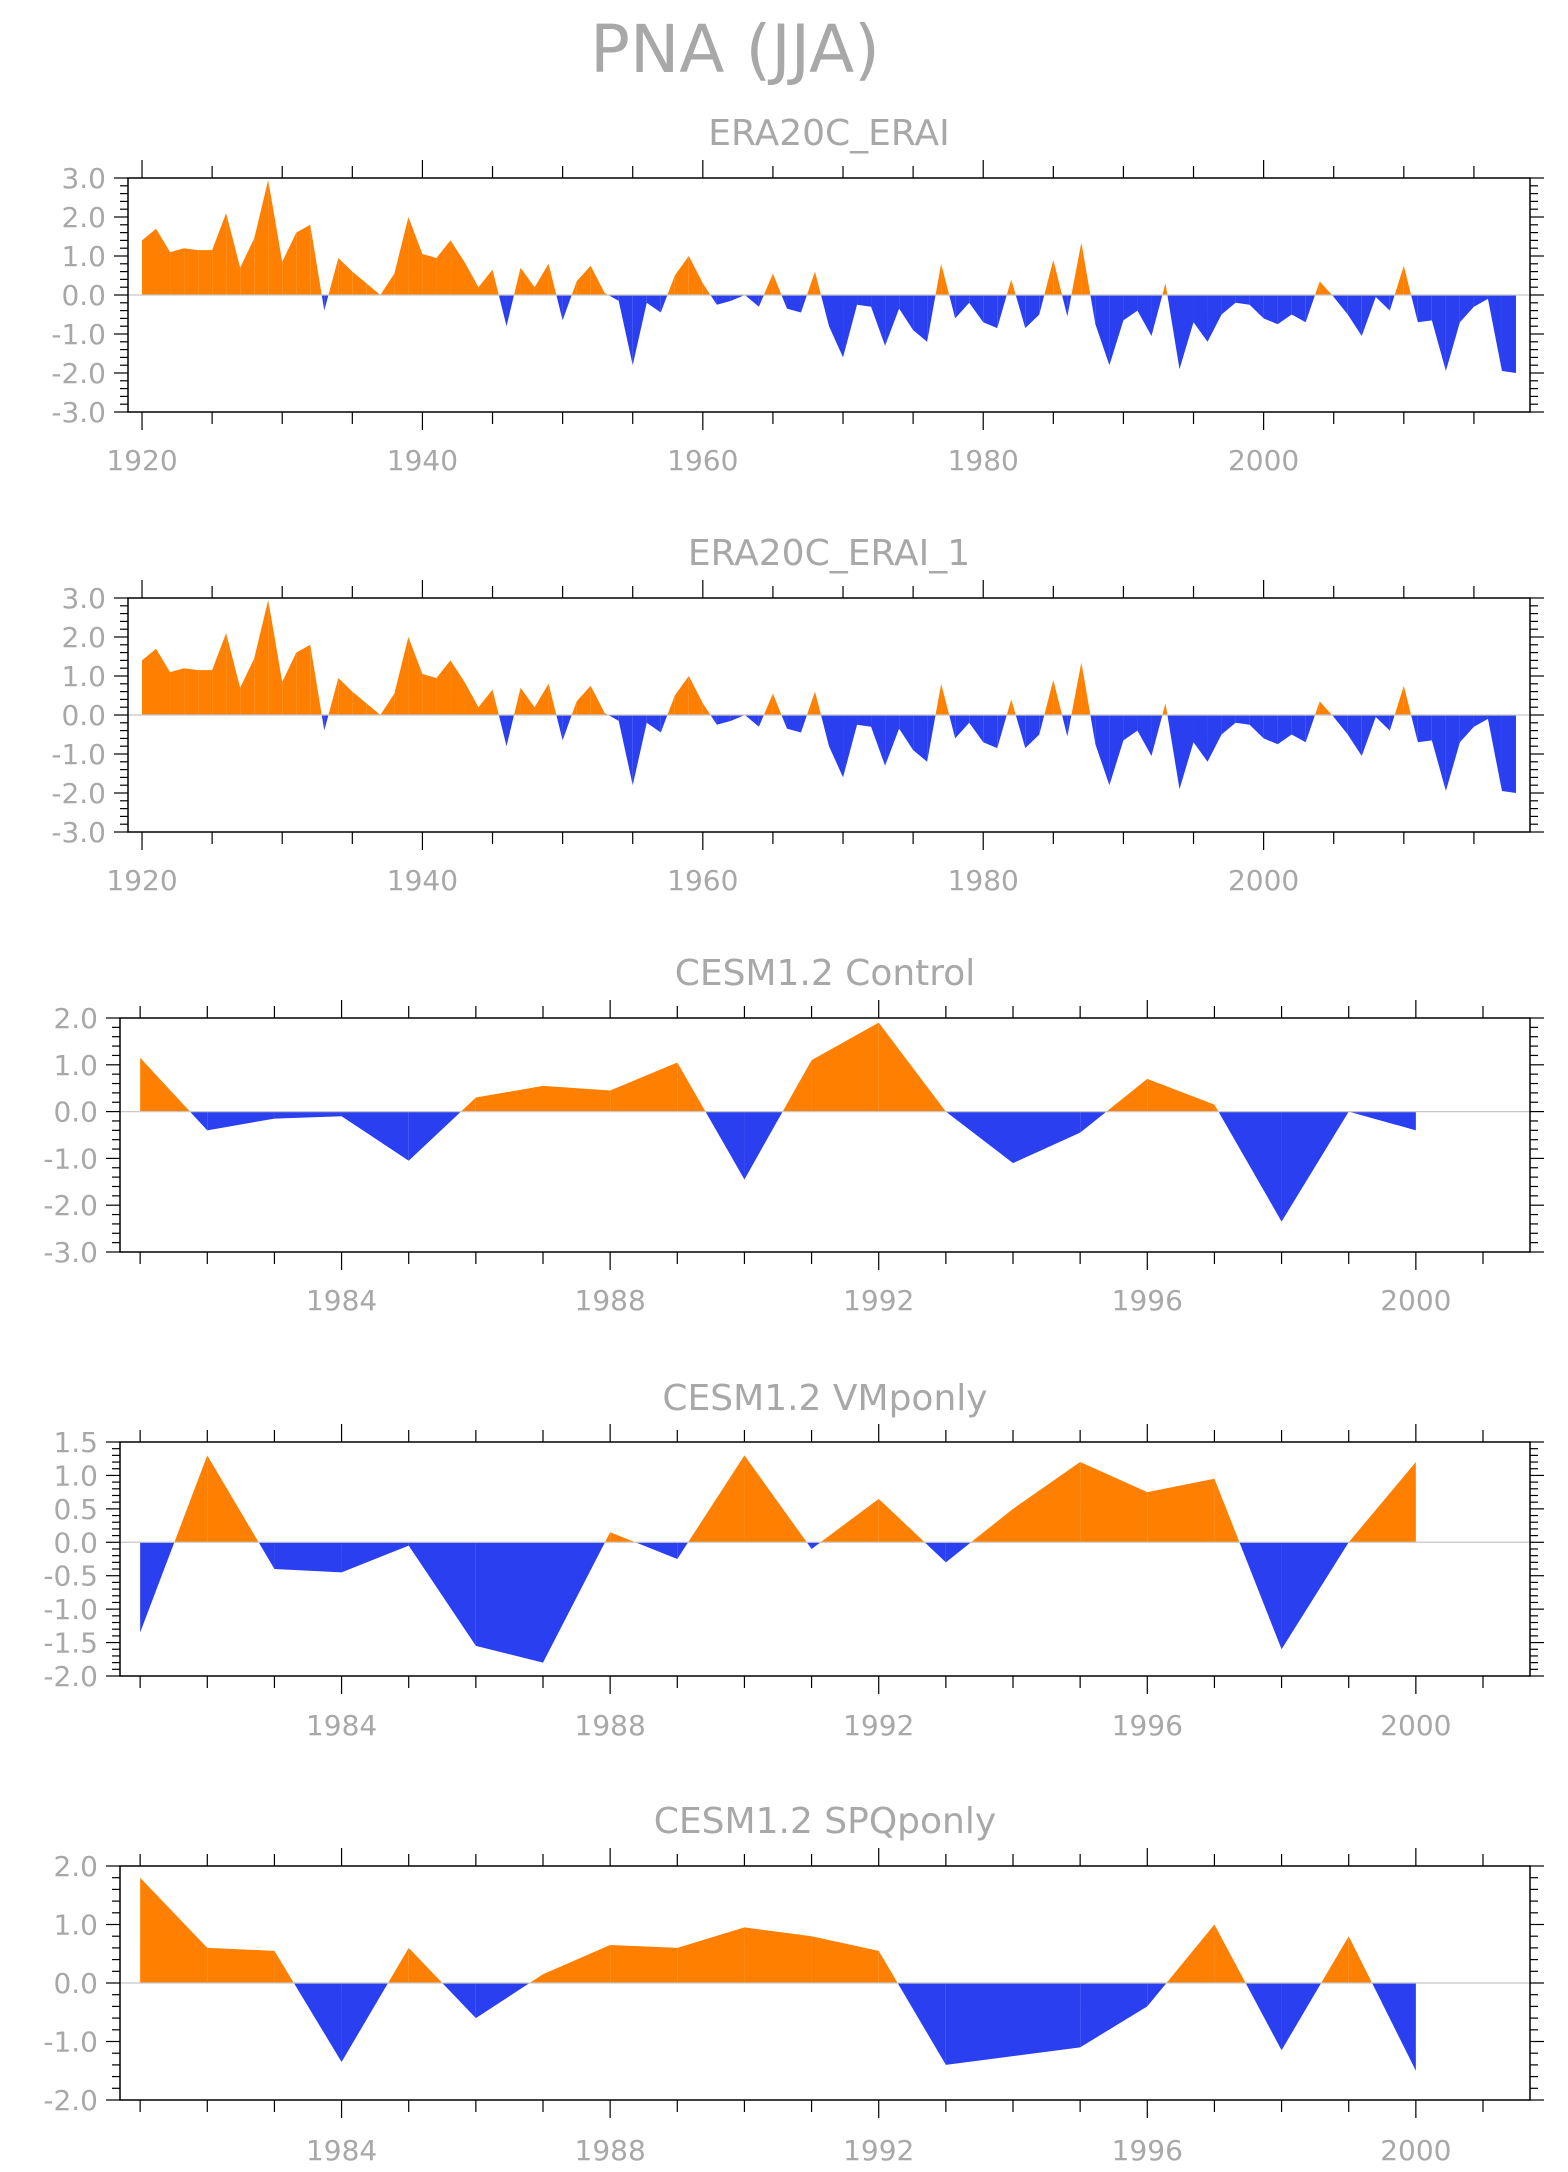 This screenshot has width=1568, height=2172. Describe the element at coordinates (828, 133) in the screenshot. I see `chart-title: ERA20C_ERAI` at that location.